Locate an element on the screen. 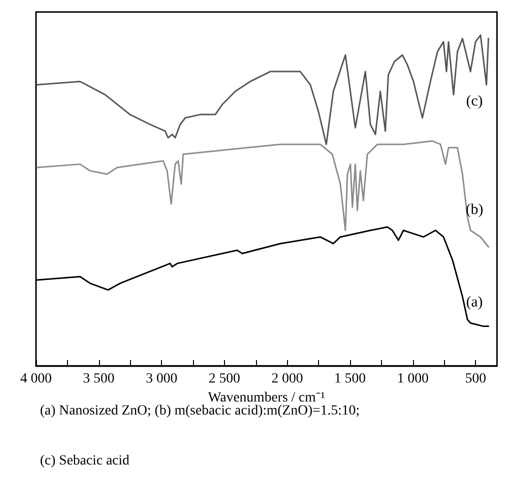 The image size is (505, 480). x-tick-label: 1 000 is located at coordinates (413, 379).